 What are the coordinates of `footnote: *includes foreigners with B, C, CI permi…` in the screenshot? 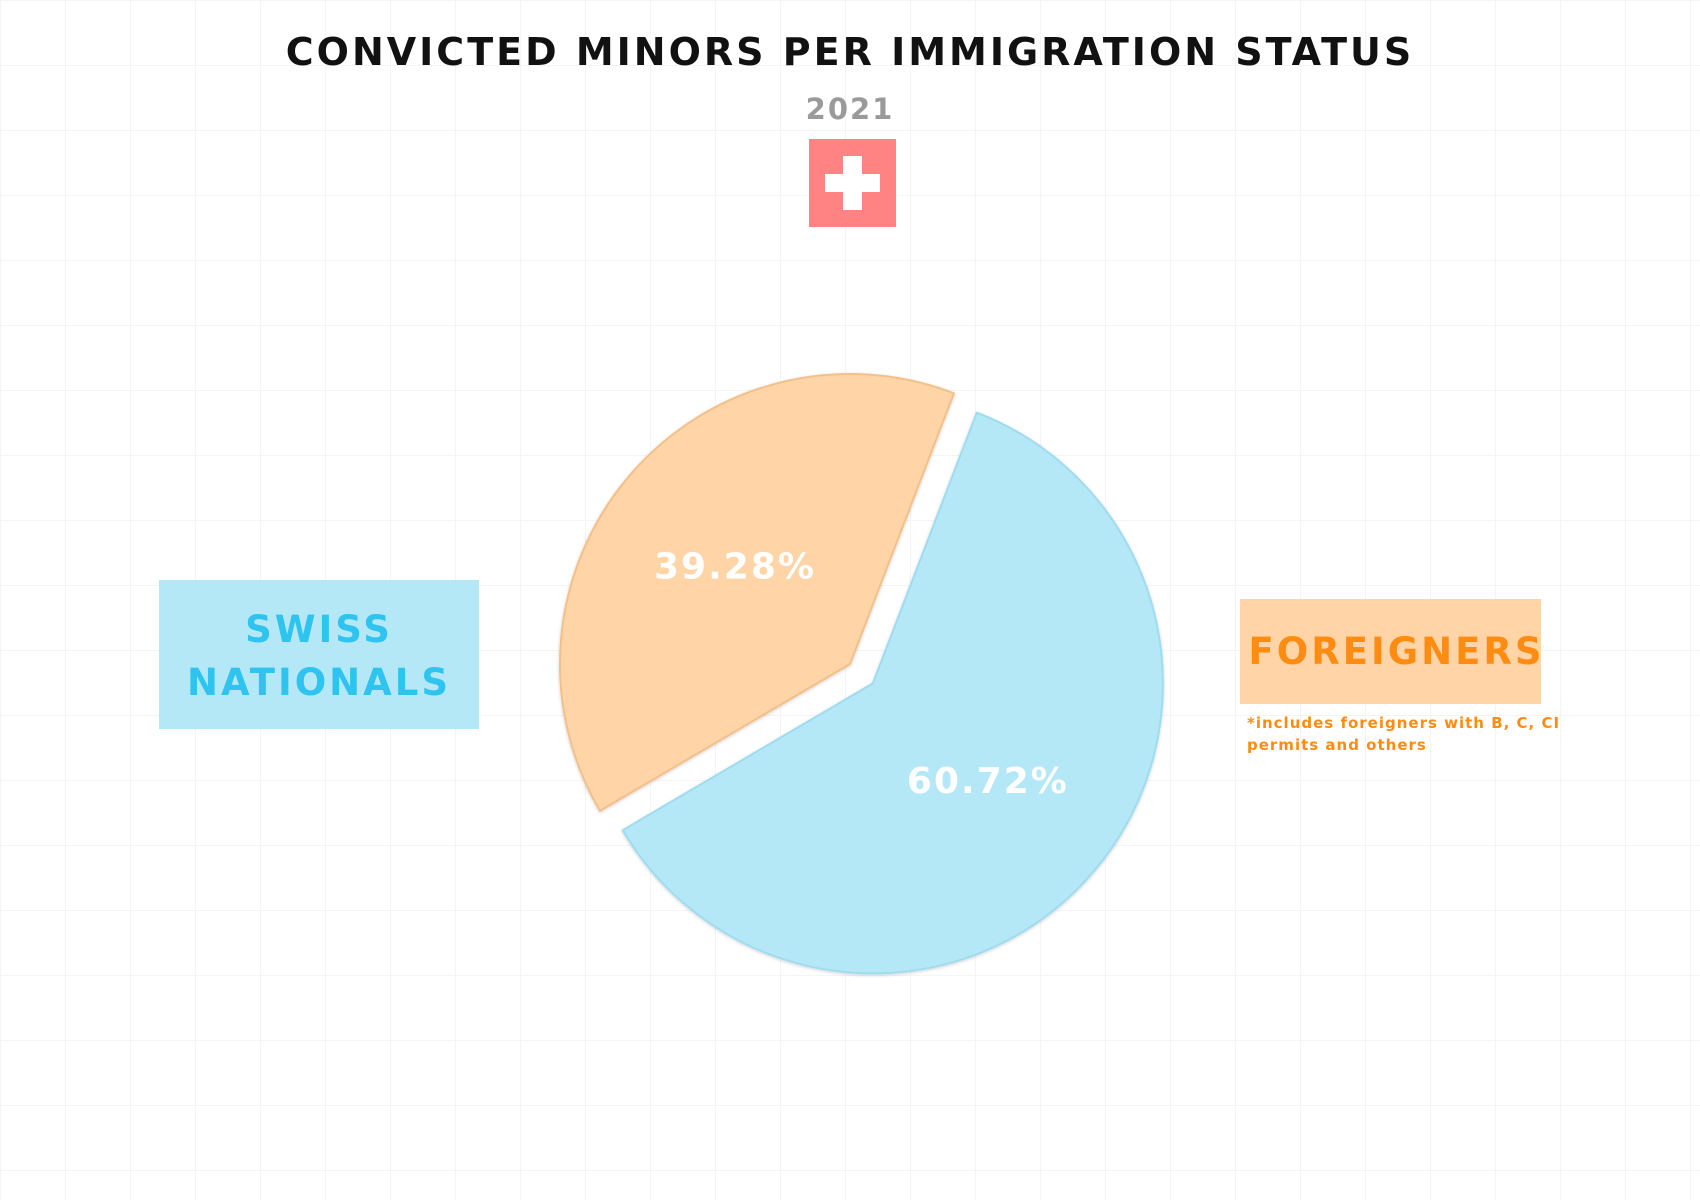 It's located at (1404, 734).